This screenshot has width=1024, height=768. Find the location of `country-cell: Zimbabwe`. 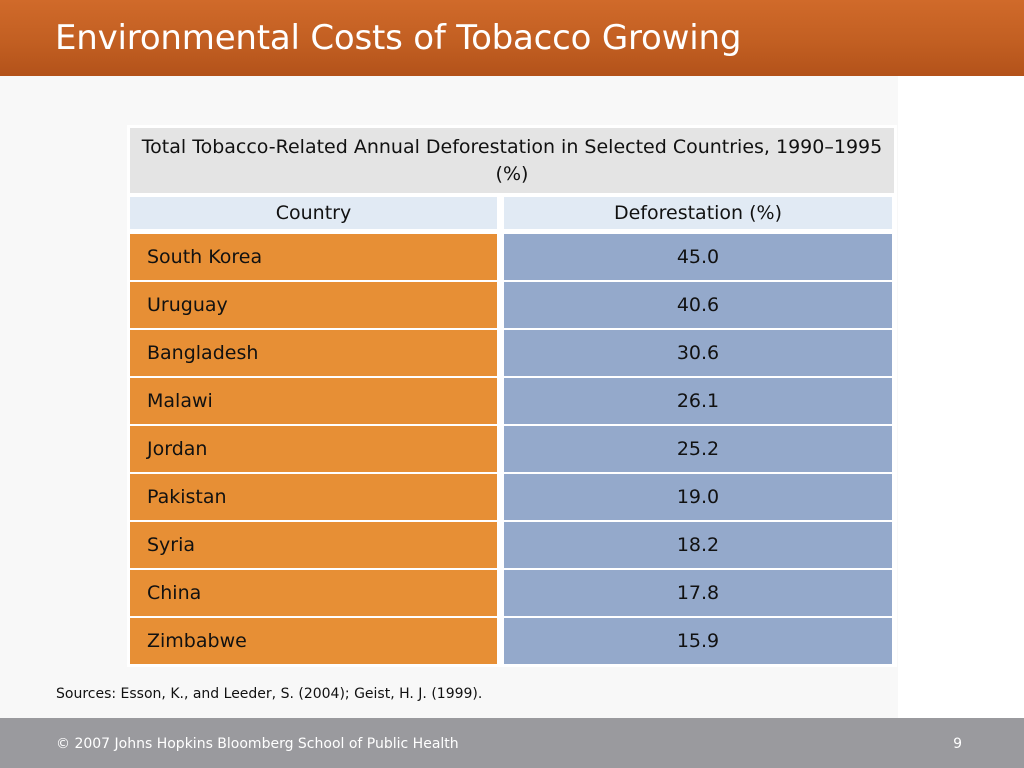

country-cell: Zimbabwe is located at coordinates (313, 641).